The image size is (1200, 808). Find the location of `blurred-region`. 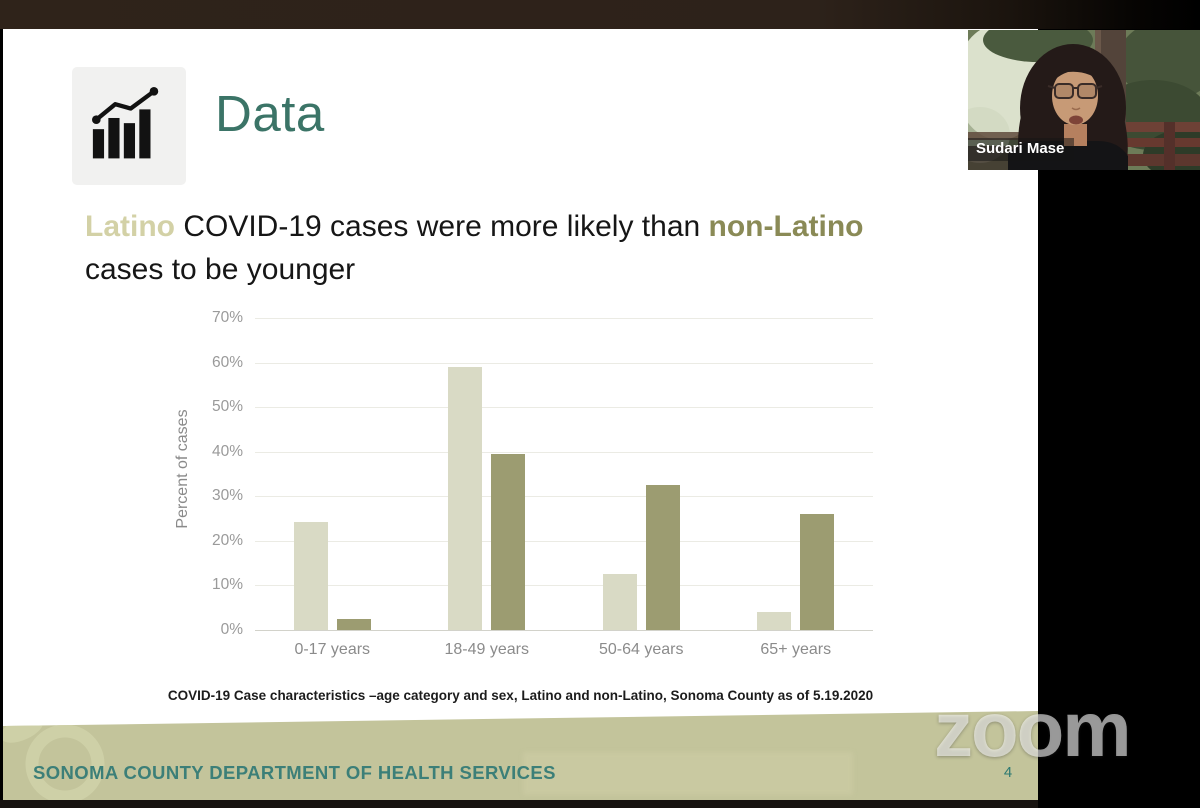

blurred-region is located at coordinates (688, 773).